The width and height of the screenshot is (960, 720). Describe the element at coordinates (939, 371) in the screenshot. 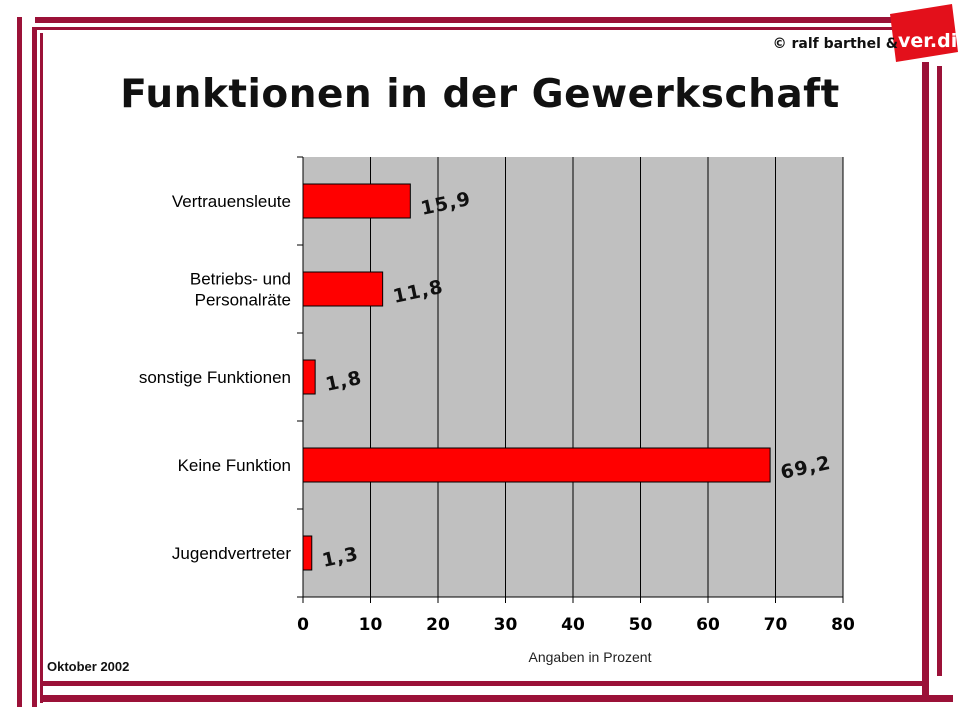

I see `frame-right-inner` at that location.